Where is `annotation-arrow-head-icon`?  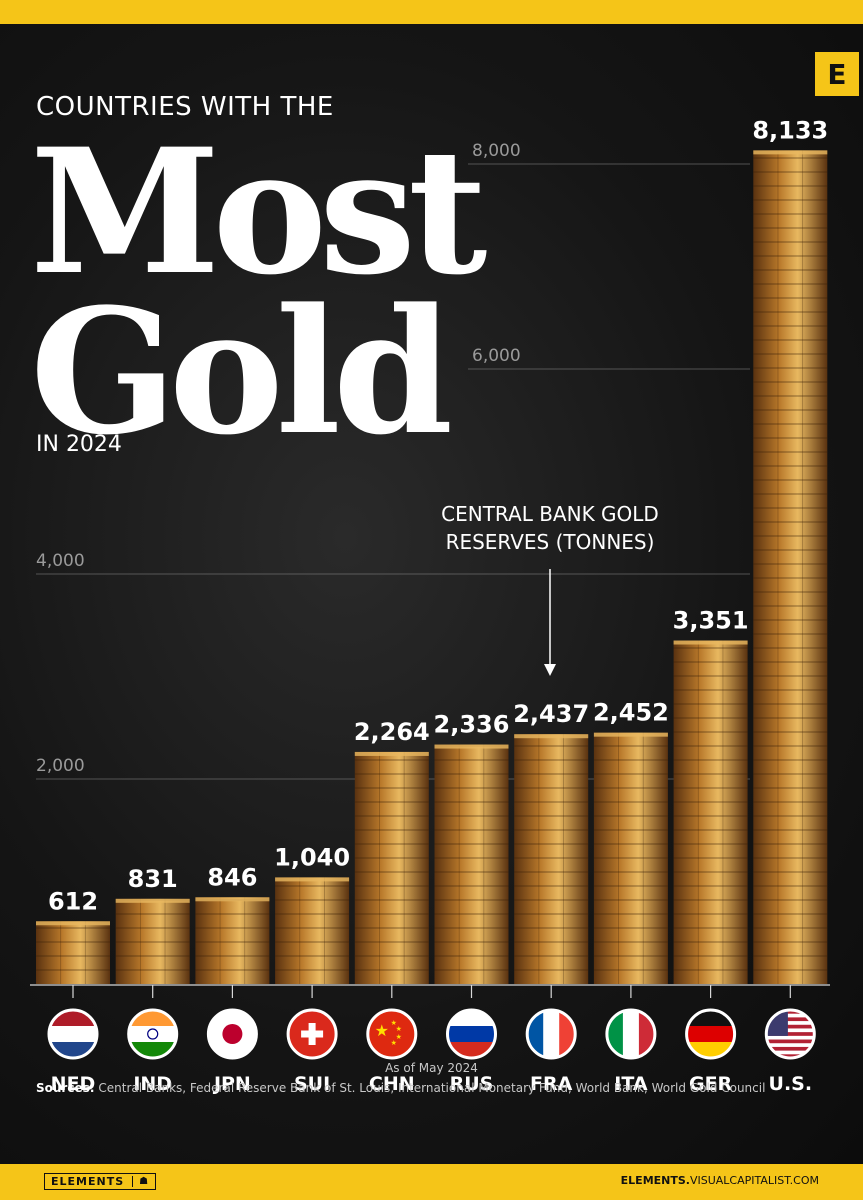
annotation-arrow-head-icon is located at coordinates (550, 670).